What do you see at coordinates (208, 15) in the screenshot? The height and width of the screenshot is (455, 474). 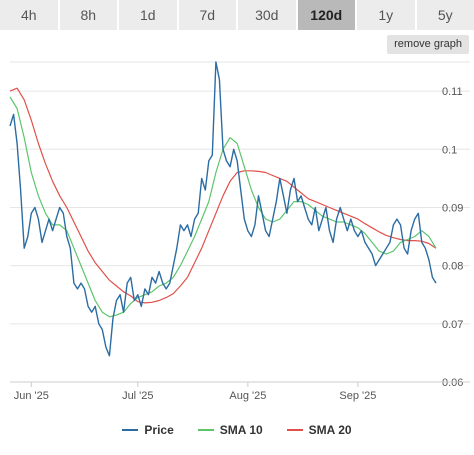 I see `tab-7d: 7d` at bounding box center [208, 15].